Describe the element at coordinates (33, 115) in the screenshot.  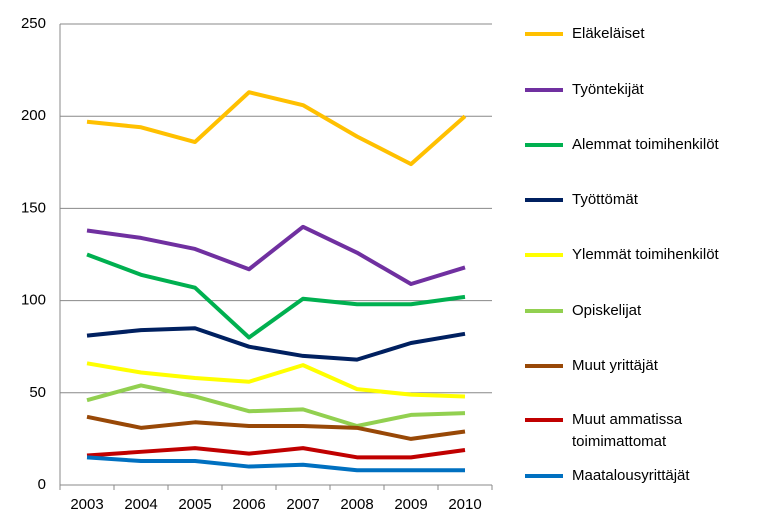
I see `y-tick-label: 200` at that location.